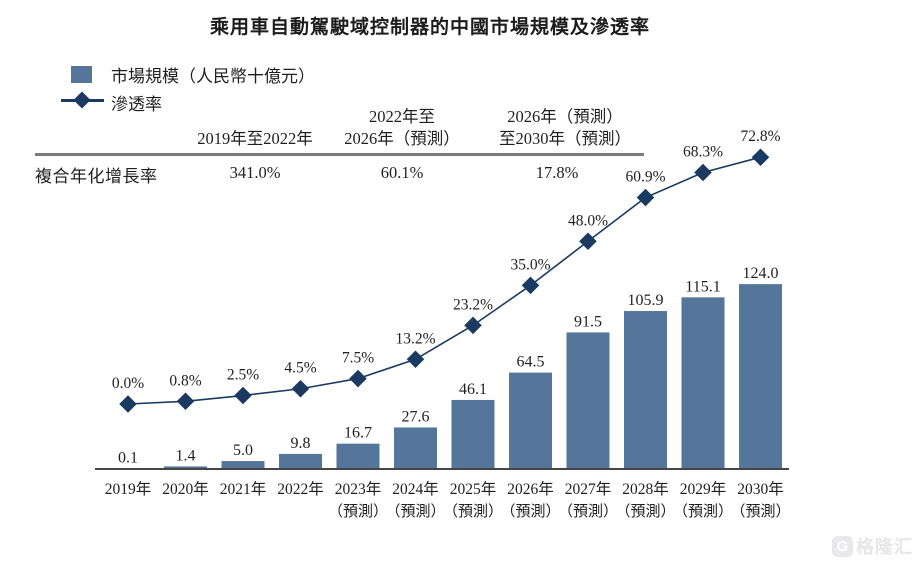 Image resolution: width=916 pixels, height=564 pixels. Describe the element at coordinates (588, 489) in the screenshot. I see `x-axis-label-year: 2027年` at that location.